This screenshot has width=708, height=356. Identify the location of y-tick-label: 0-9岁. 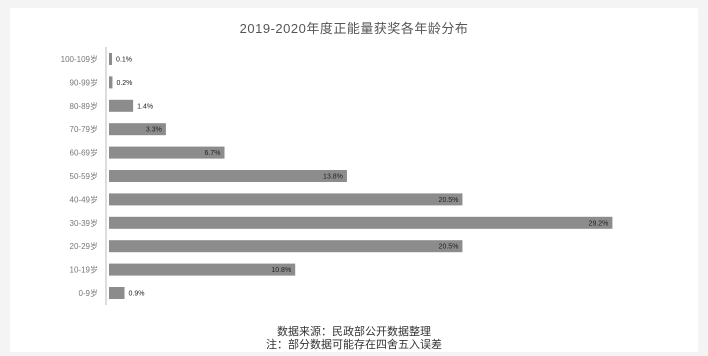
(88, 293).